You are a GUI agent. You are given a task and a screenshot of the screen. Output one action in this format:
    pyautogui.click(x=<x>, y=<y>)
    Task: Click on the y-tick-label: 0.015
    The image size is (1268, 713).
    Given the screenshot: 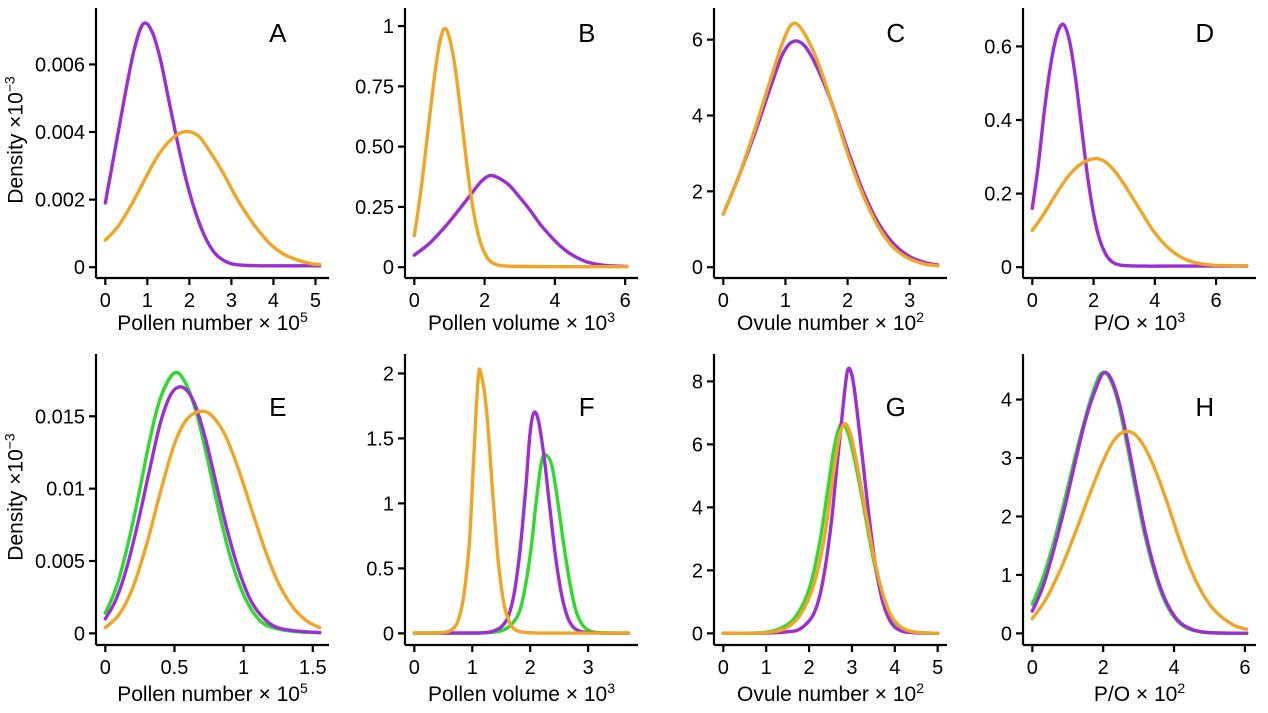 What is the action you would take?
    pyautogui.click(x=60, y=417)
    